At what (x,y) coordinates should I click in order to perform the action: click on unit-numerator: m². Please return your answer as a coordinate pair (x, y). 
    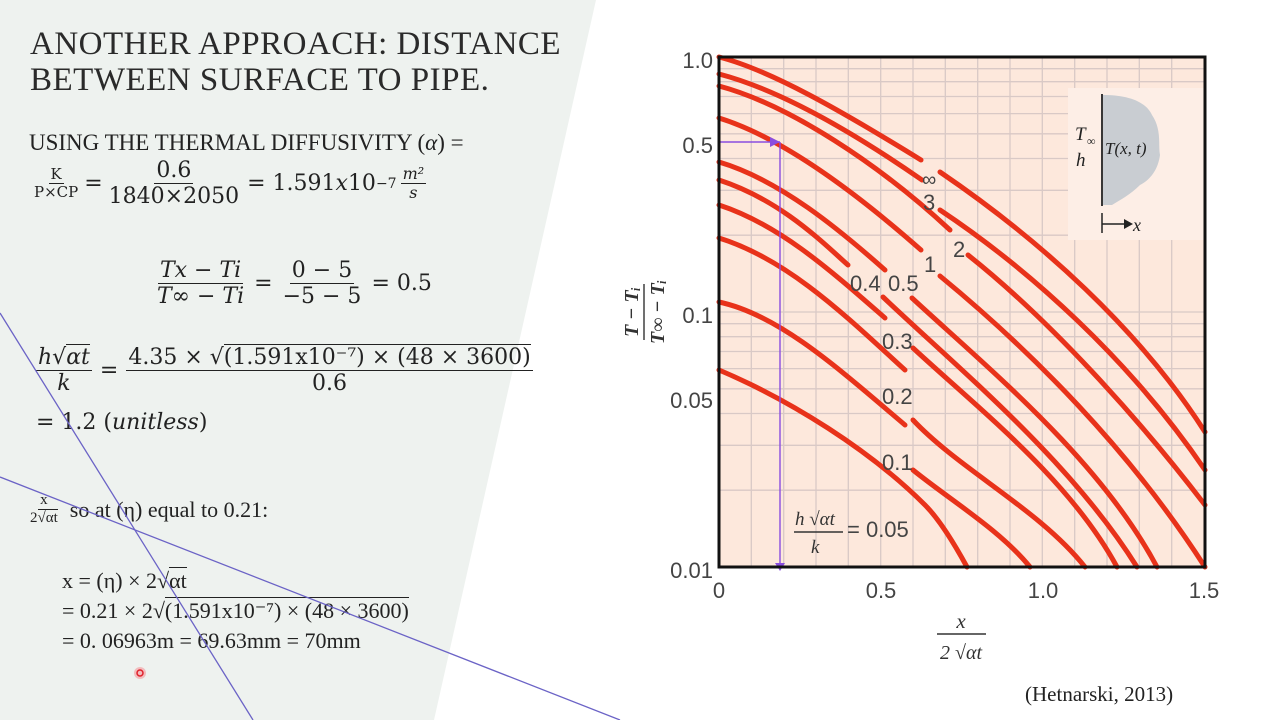
    Looking at the image, I should click on (413, 174).